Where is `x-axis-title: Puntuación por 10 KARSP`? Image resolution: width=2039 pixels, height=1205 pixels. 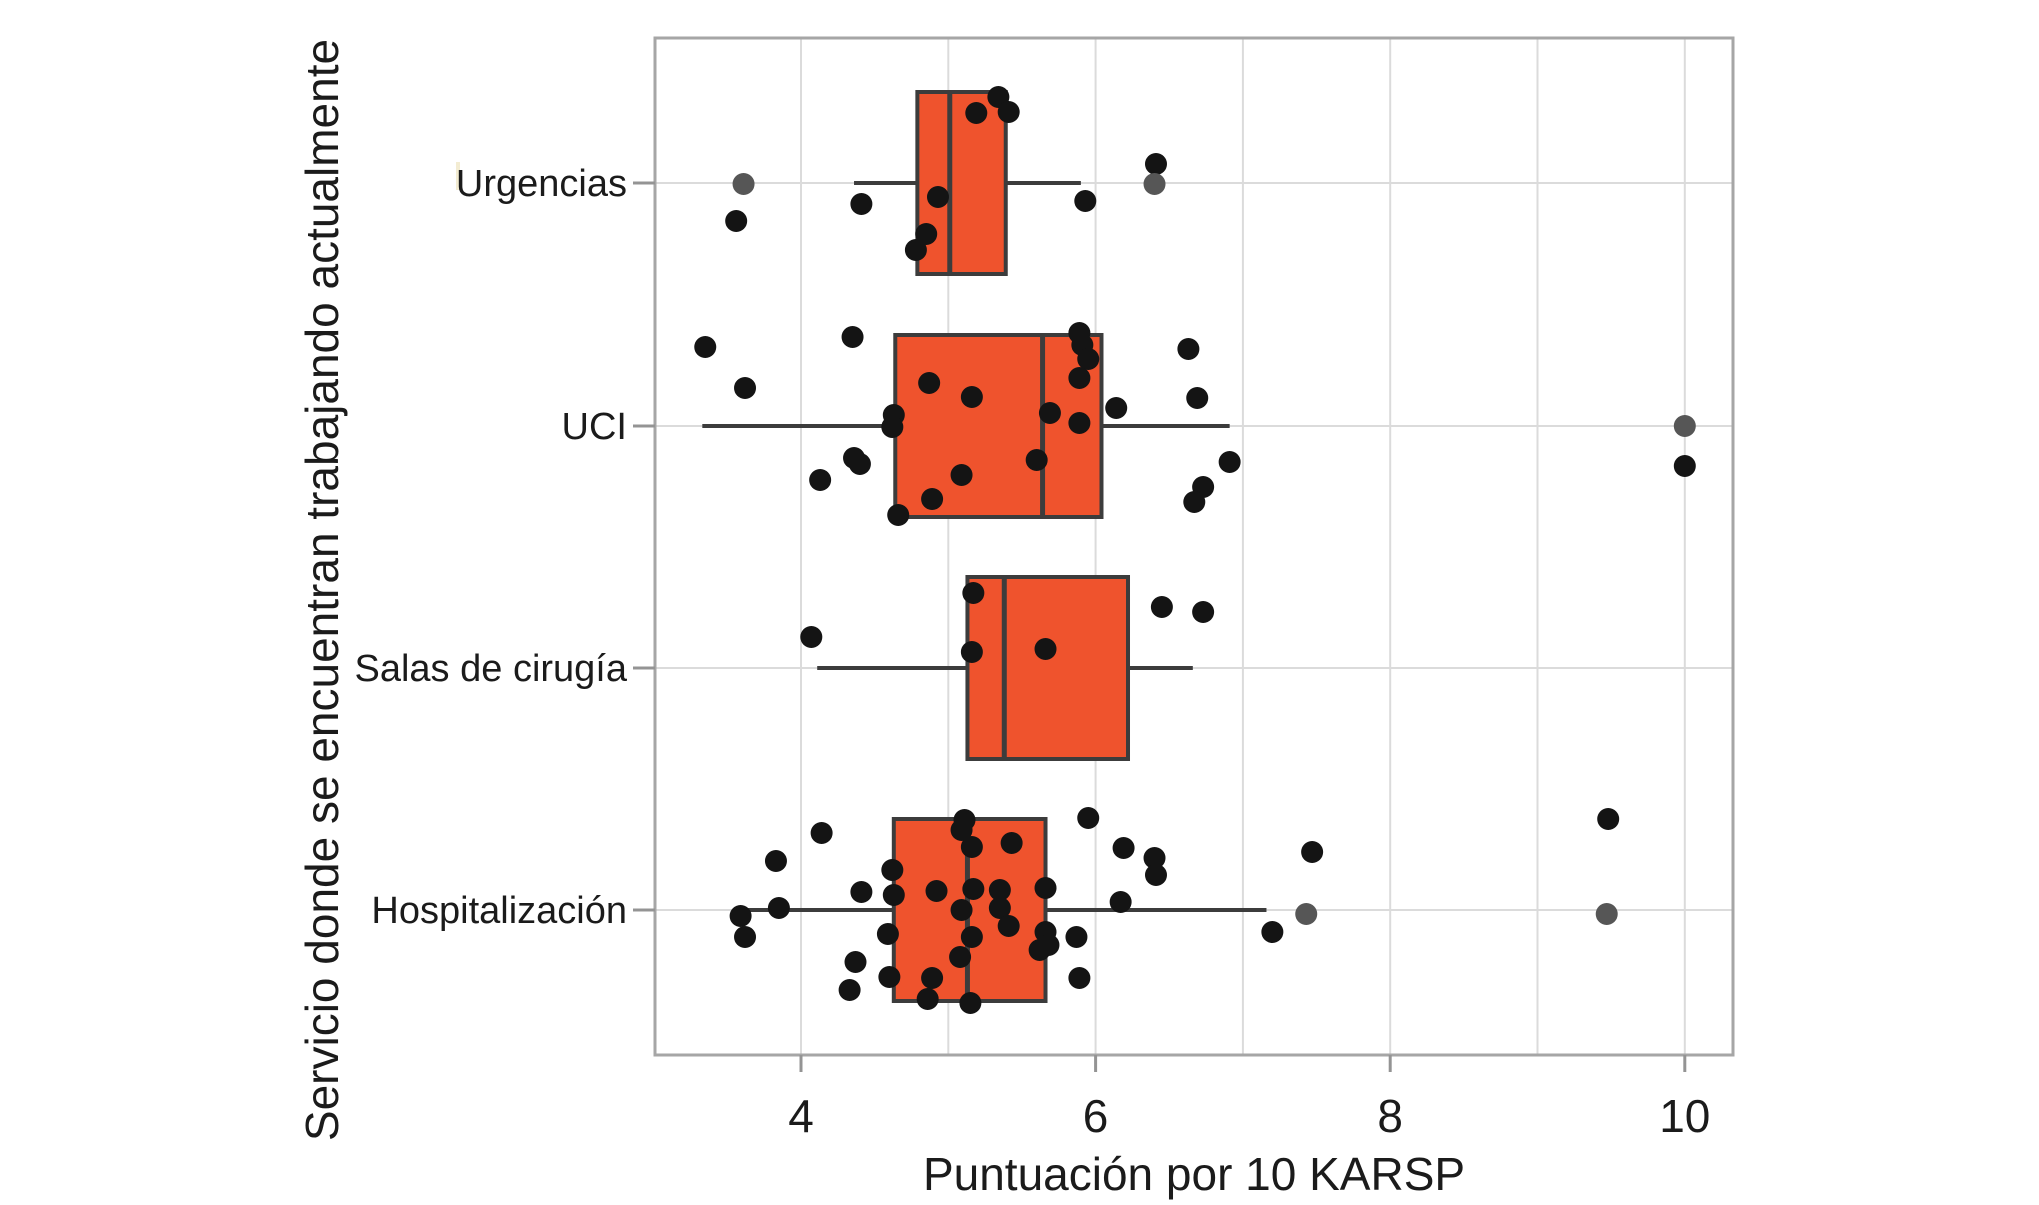
x-axis-title: Puntuación por 10 KARSP is located at coordinates (1194, 1174).